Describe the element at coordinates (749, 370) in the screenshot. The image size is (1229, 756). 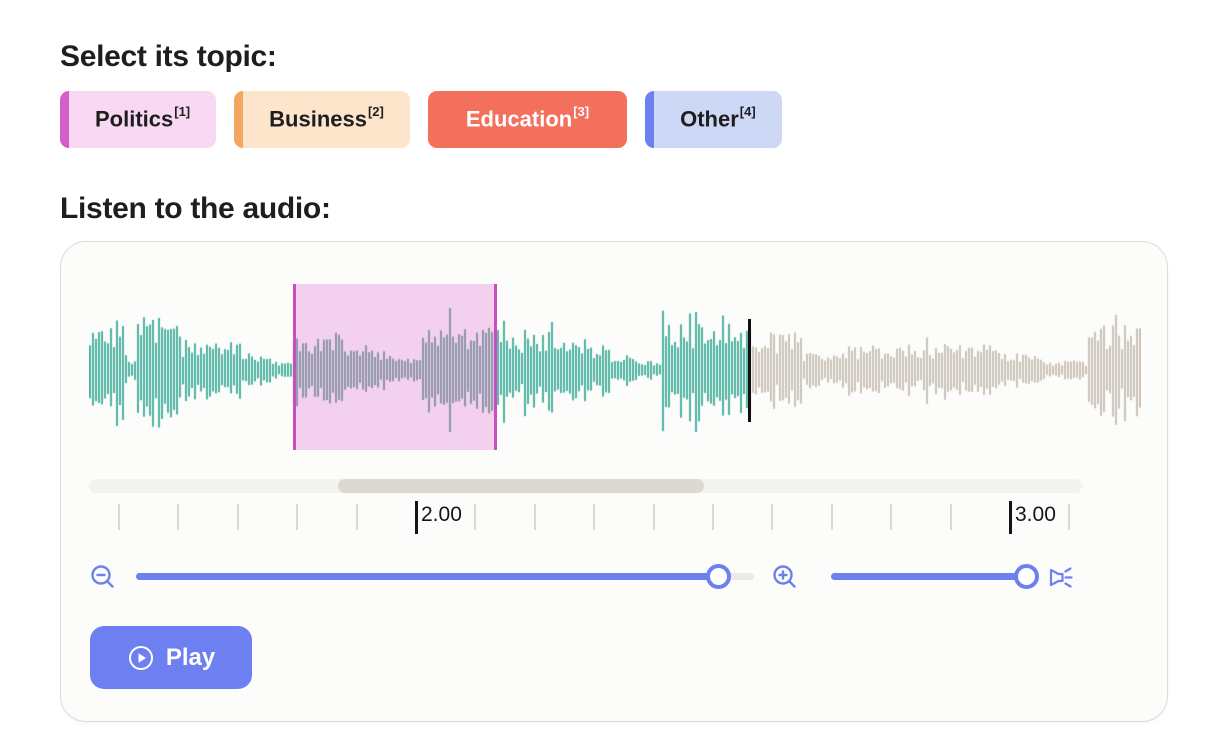
I see `playback-cursor` at that location.